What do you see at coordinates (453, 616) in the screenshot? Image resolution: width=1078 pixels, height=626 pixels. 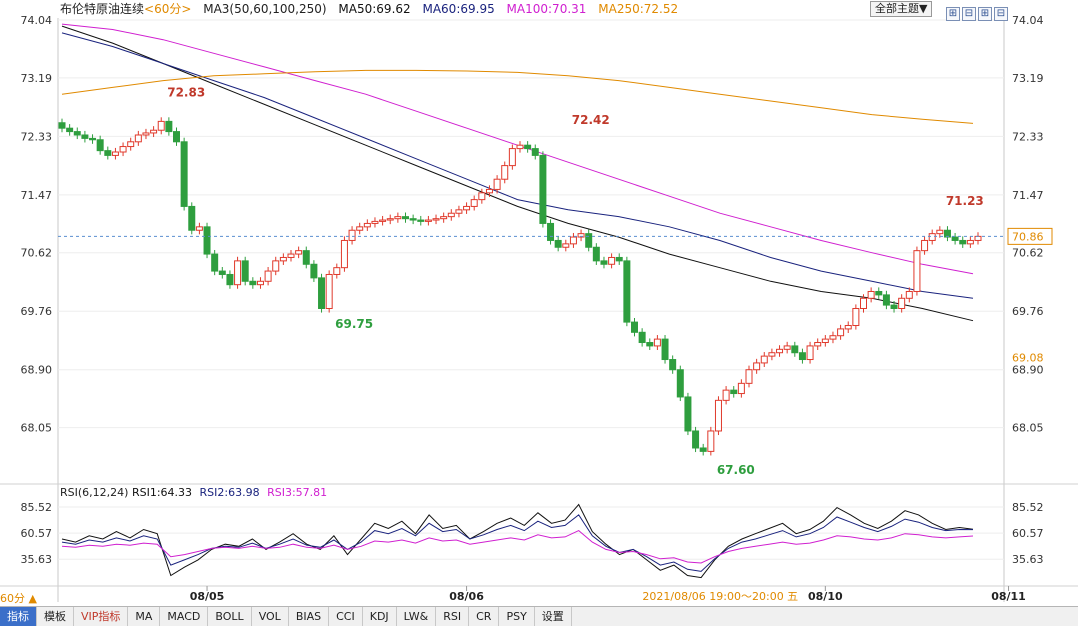 I see `tab-rsi: RSI` at bounding box center [453, 616].